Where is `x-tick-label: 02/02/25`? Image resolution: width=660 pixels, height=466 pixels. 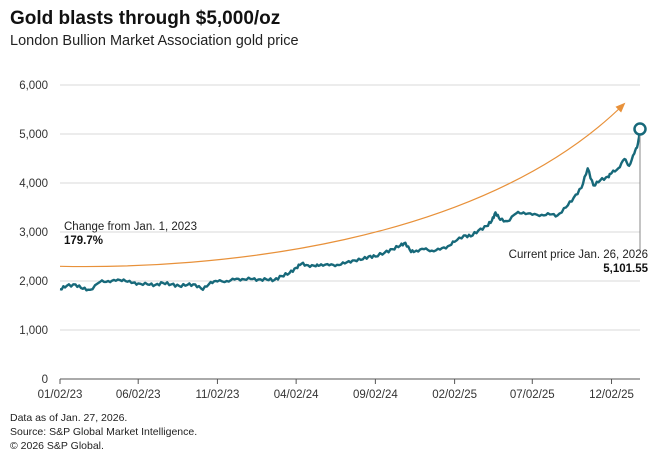
x-tick-label: 02/02/25 is located at coordinates (454, 395).